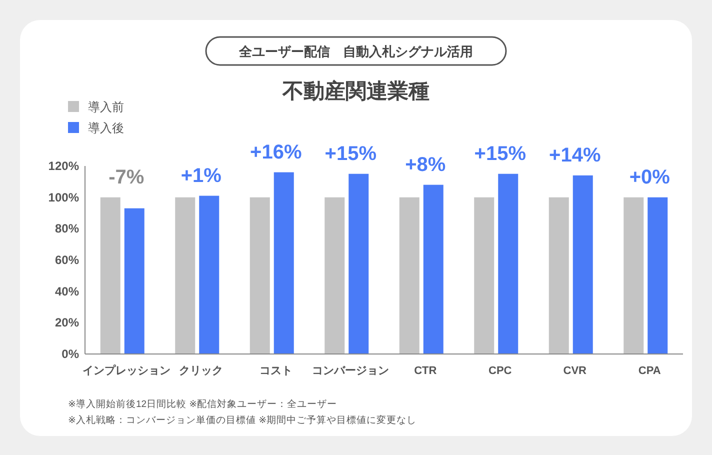 The height and width of the screenshot is (455, 712). Describe the element at coordinates (575, 371) in the screenshot. I see `x-tick-label: CVR` at that location.